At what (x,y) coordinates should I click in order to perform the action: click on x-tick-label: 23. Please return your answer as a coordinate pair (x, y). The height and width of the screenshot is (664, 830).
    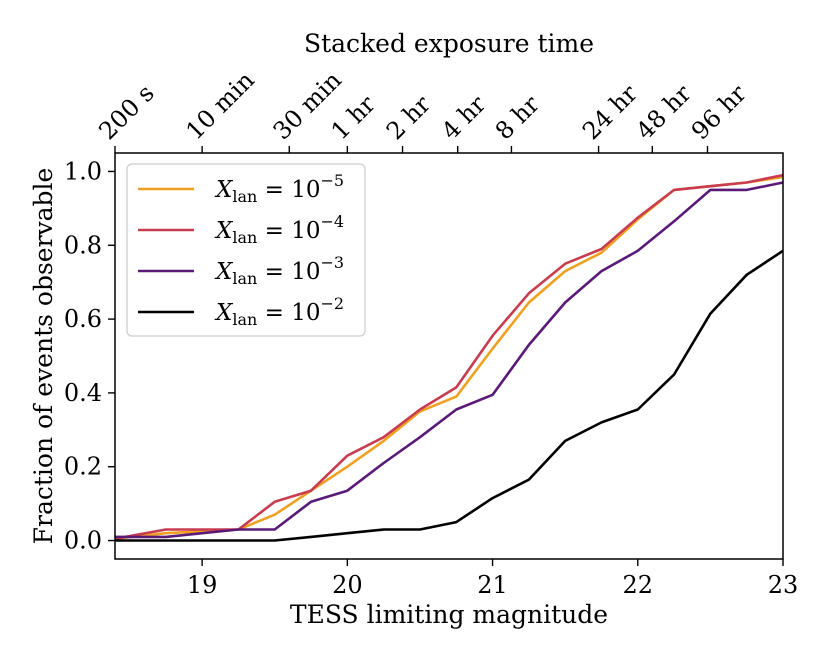
    Looking at the image, I should click on (783, 585).